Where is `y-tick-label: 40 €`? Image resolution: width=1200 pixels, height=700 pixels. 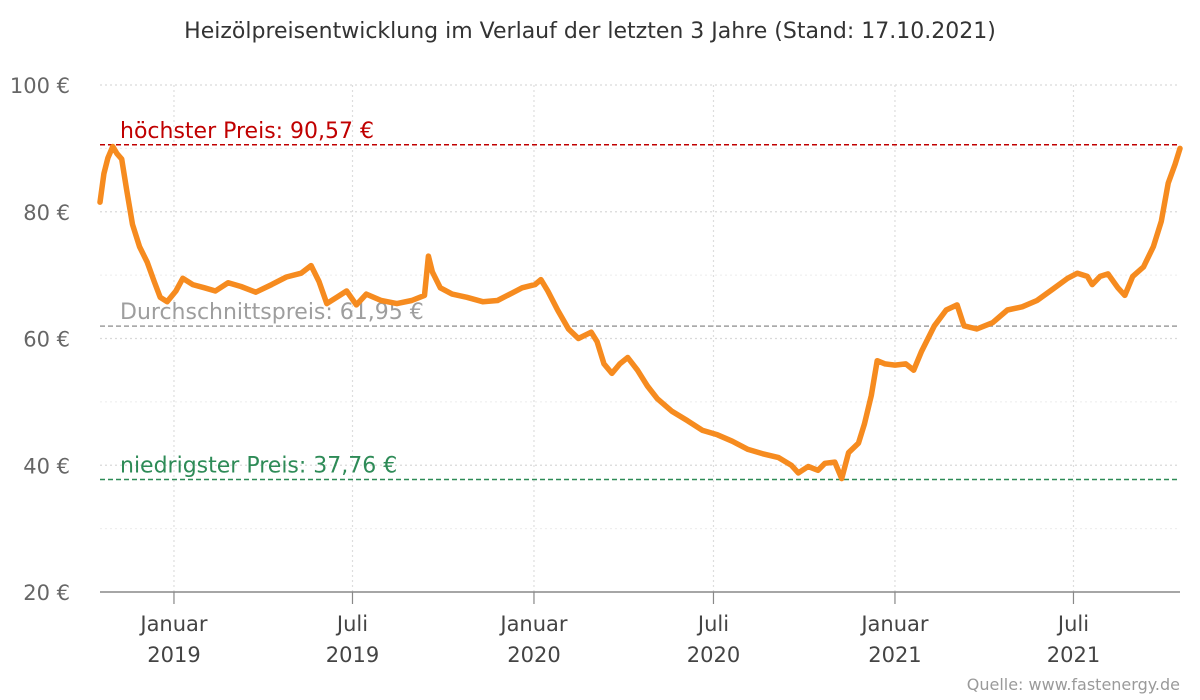
y-tick-label: 40 € is located at coordinates (46, 466).